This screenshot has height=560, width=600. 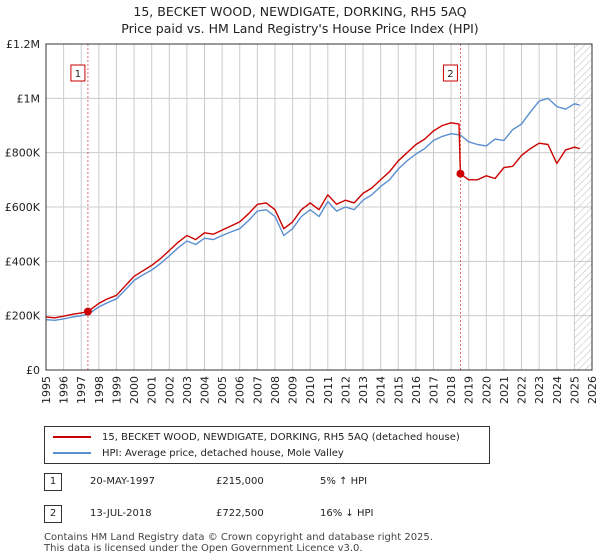 What do you see at coordinates (557, 390) in the screenshot?
I see `x-tick-label: 2024` at bounding box center [557, 390].